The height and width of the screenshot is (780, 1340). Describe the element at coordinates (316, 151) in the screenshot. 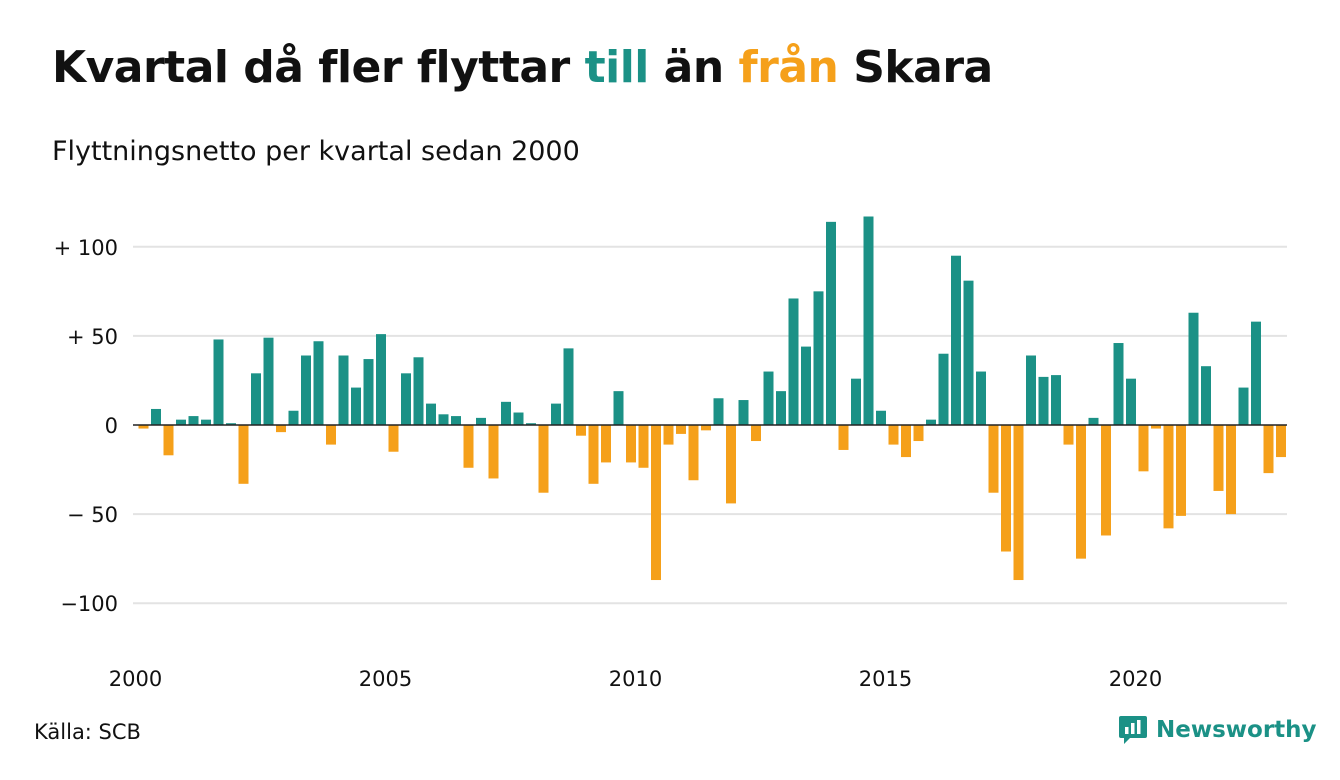

I see `chart-subtitle: Flyttningsnetto per kvartal sedan 2000` at that location.